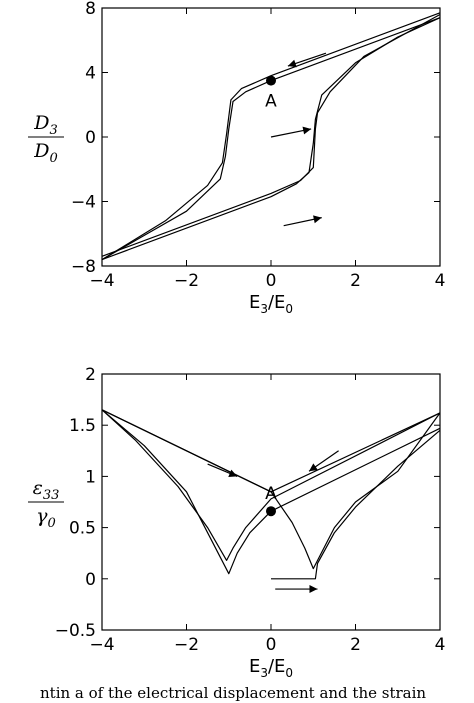 The image size is (474, 703). I want to click on y-axis-label-denominator: D0, so click(45, 153).